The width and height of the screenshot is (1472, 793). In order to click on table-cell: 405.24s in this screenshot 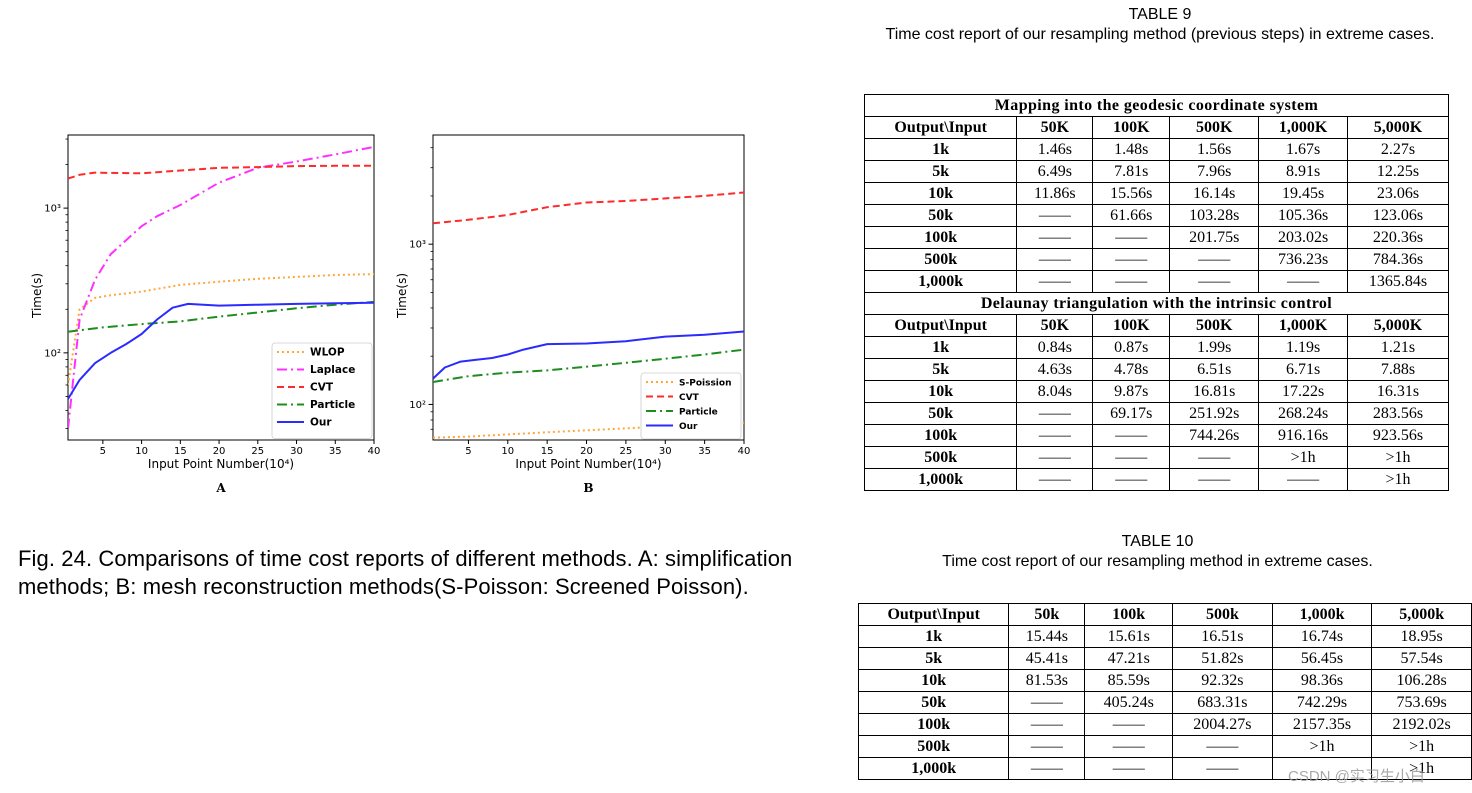, I will do `click(1129, 702)`.